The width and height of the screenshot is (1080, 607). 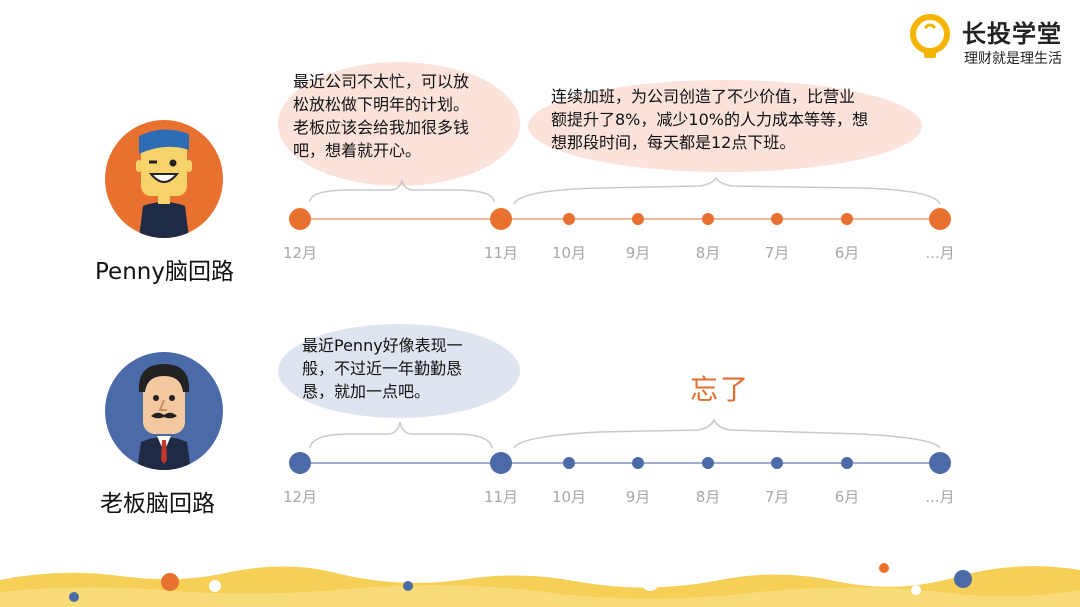 What do you see at coordinates (300, 253) in the screenshot?
I see `penny-month-label: 12月` at bounding box center [300, 253].